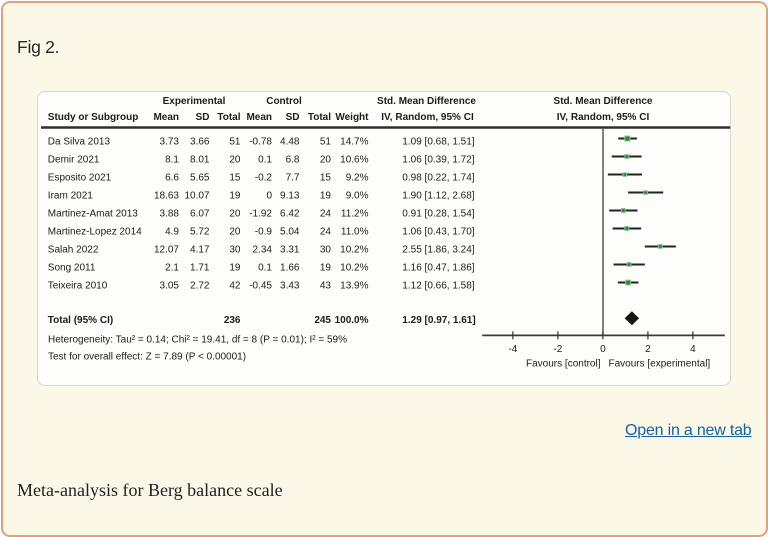 The image size is (768, 537). What do you see at coordinates (290, 267) in the screenshot?
I see `svg-text: 1.66` at bounding box center [290, 267].